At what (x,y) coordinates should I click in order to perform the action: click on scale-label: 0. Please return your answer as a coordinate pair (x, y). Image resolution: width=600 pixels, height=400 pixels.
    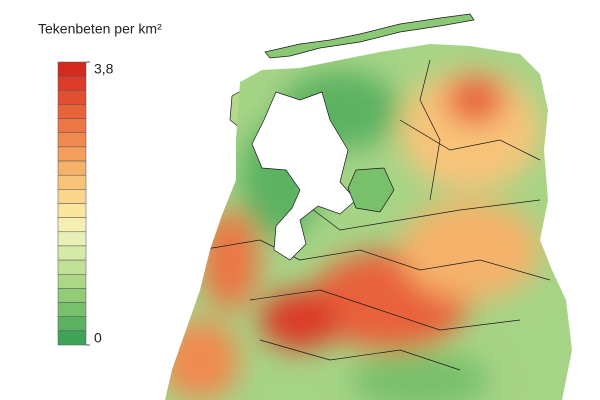
    Looking at the image, I should click on (98, 338).